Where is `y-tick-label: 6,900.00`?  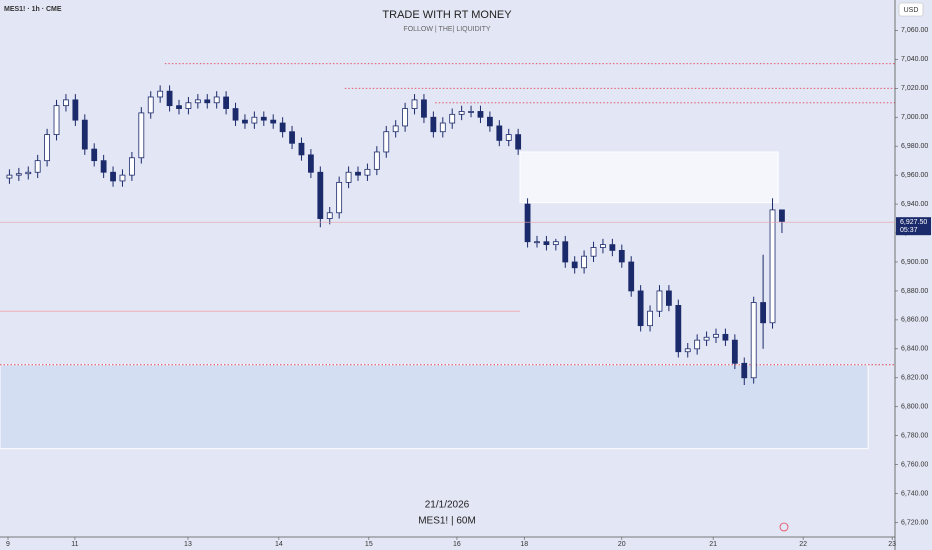 y-tick-label: 6,900.00 is located at coordinates (914, 262).